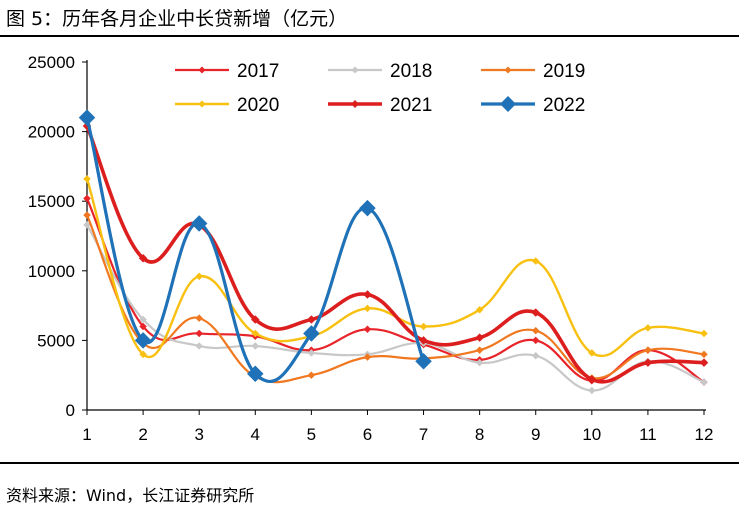  What do you see at coordinates (255, 434) in the screenshot?
I see `x-tick-label: 4` at bounding box center [255, 434].